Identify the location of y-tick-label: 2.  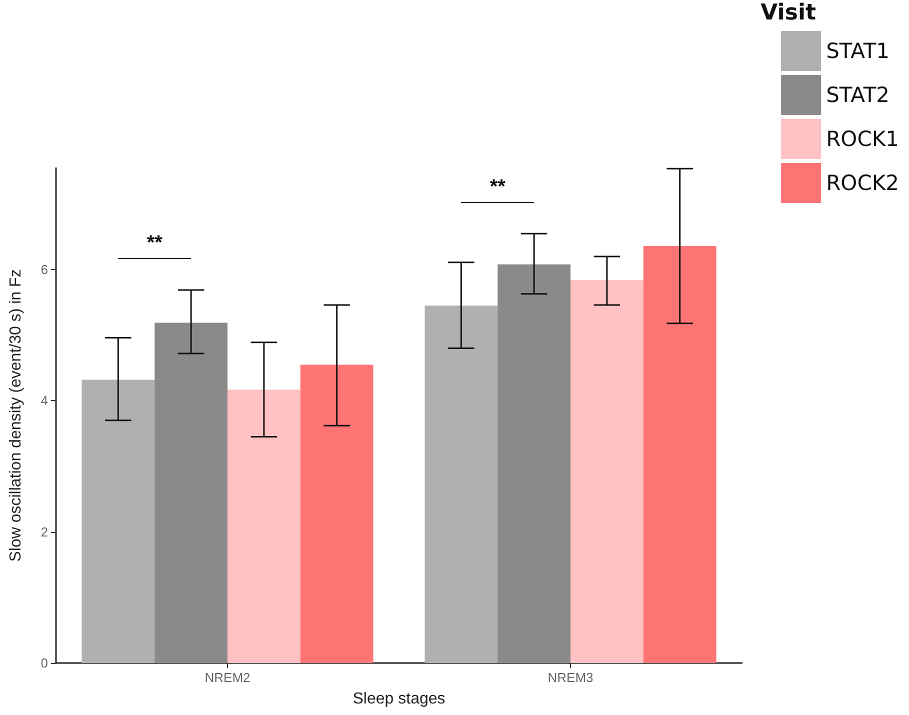
(44, 532).